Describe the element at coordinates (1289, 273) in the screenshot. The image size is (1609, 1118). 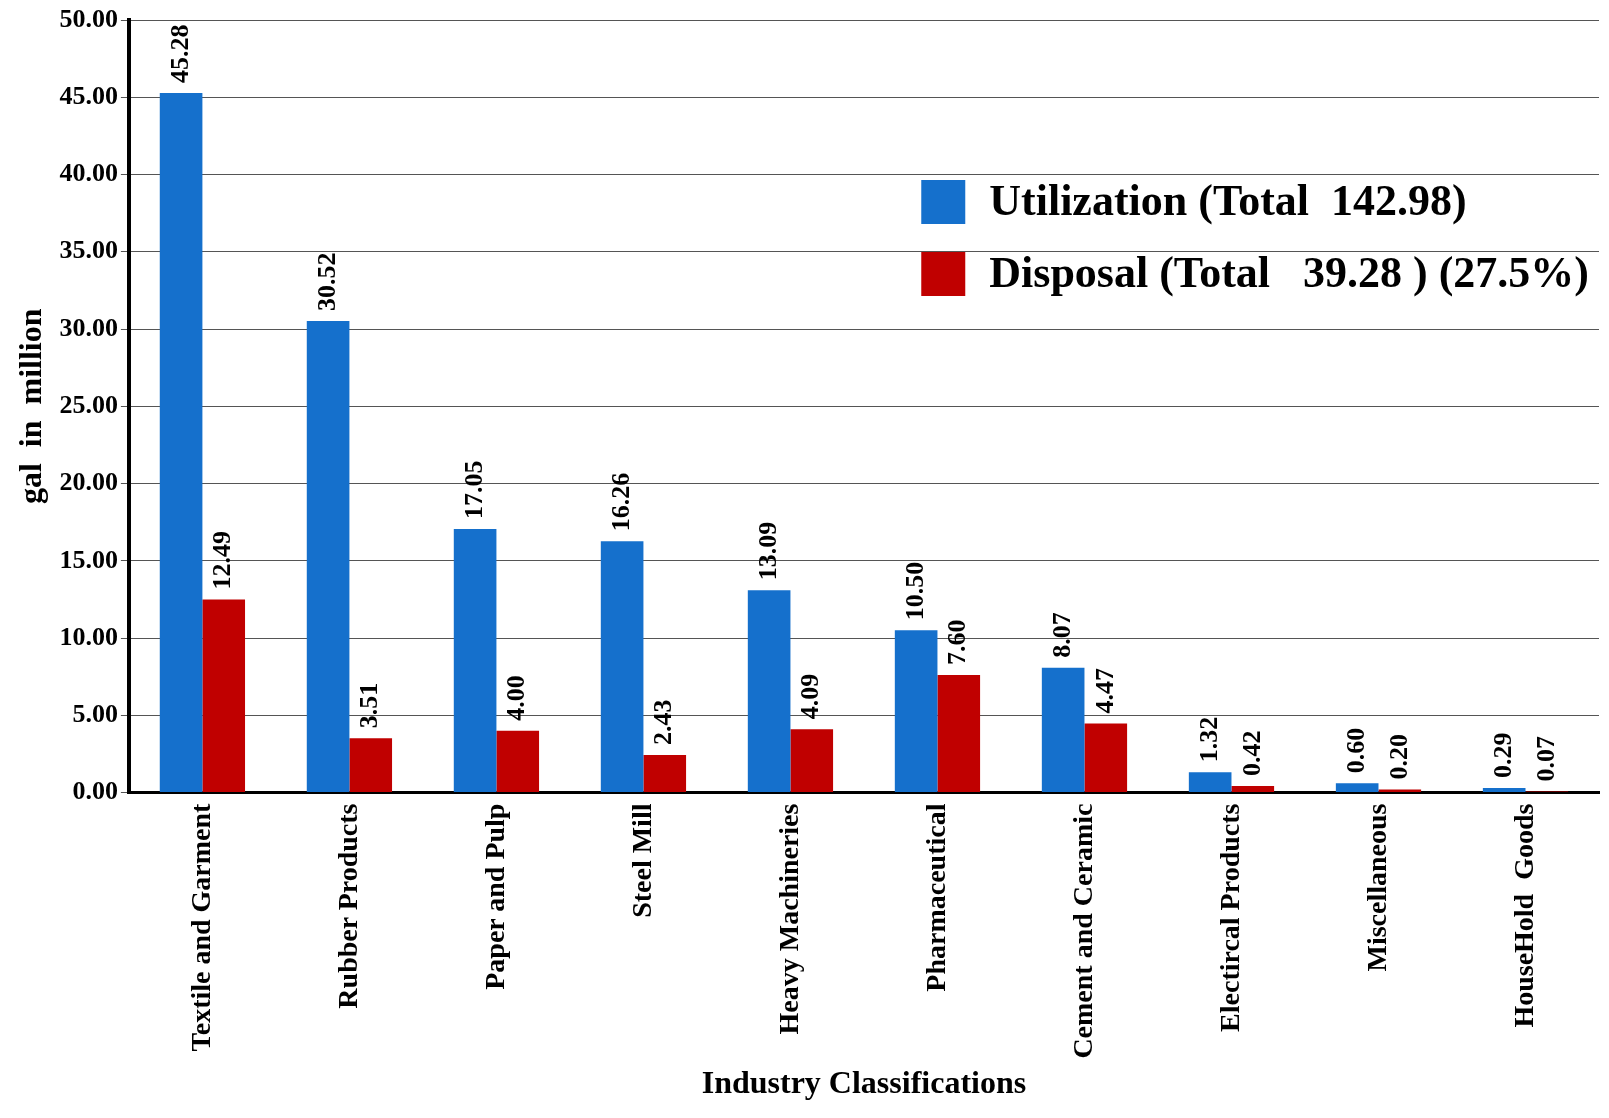
I see `legend-label: Disposal (Total 39.28 ) (27.5%)` at that location.